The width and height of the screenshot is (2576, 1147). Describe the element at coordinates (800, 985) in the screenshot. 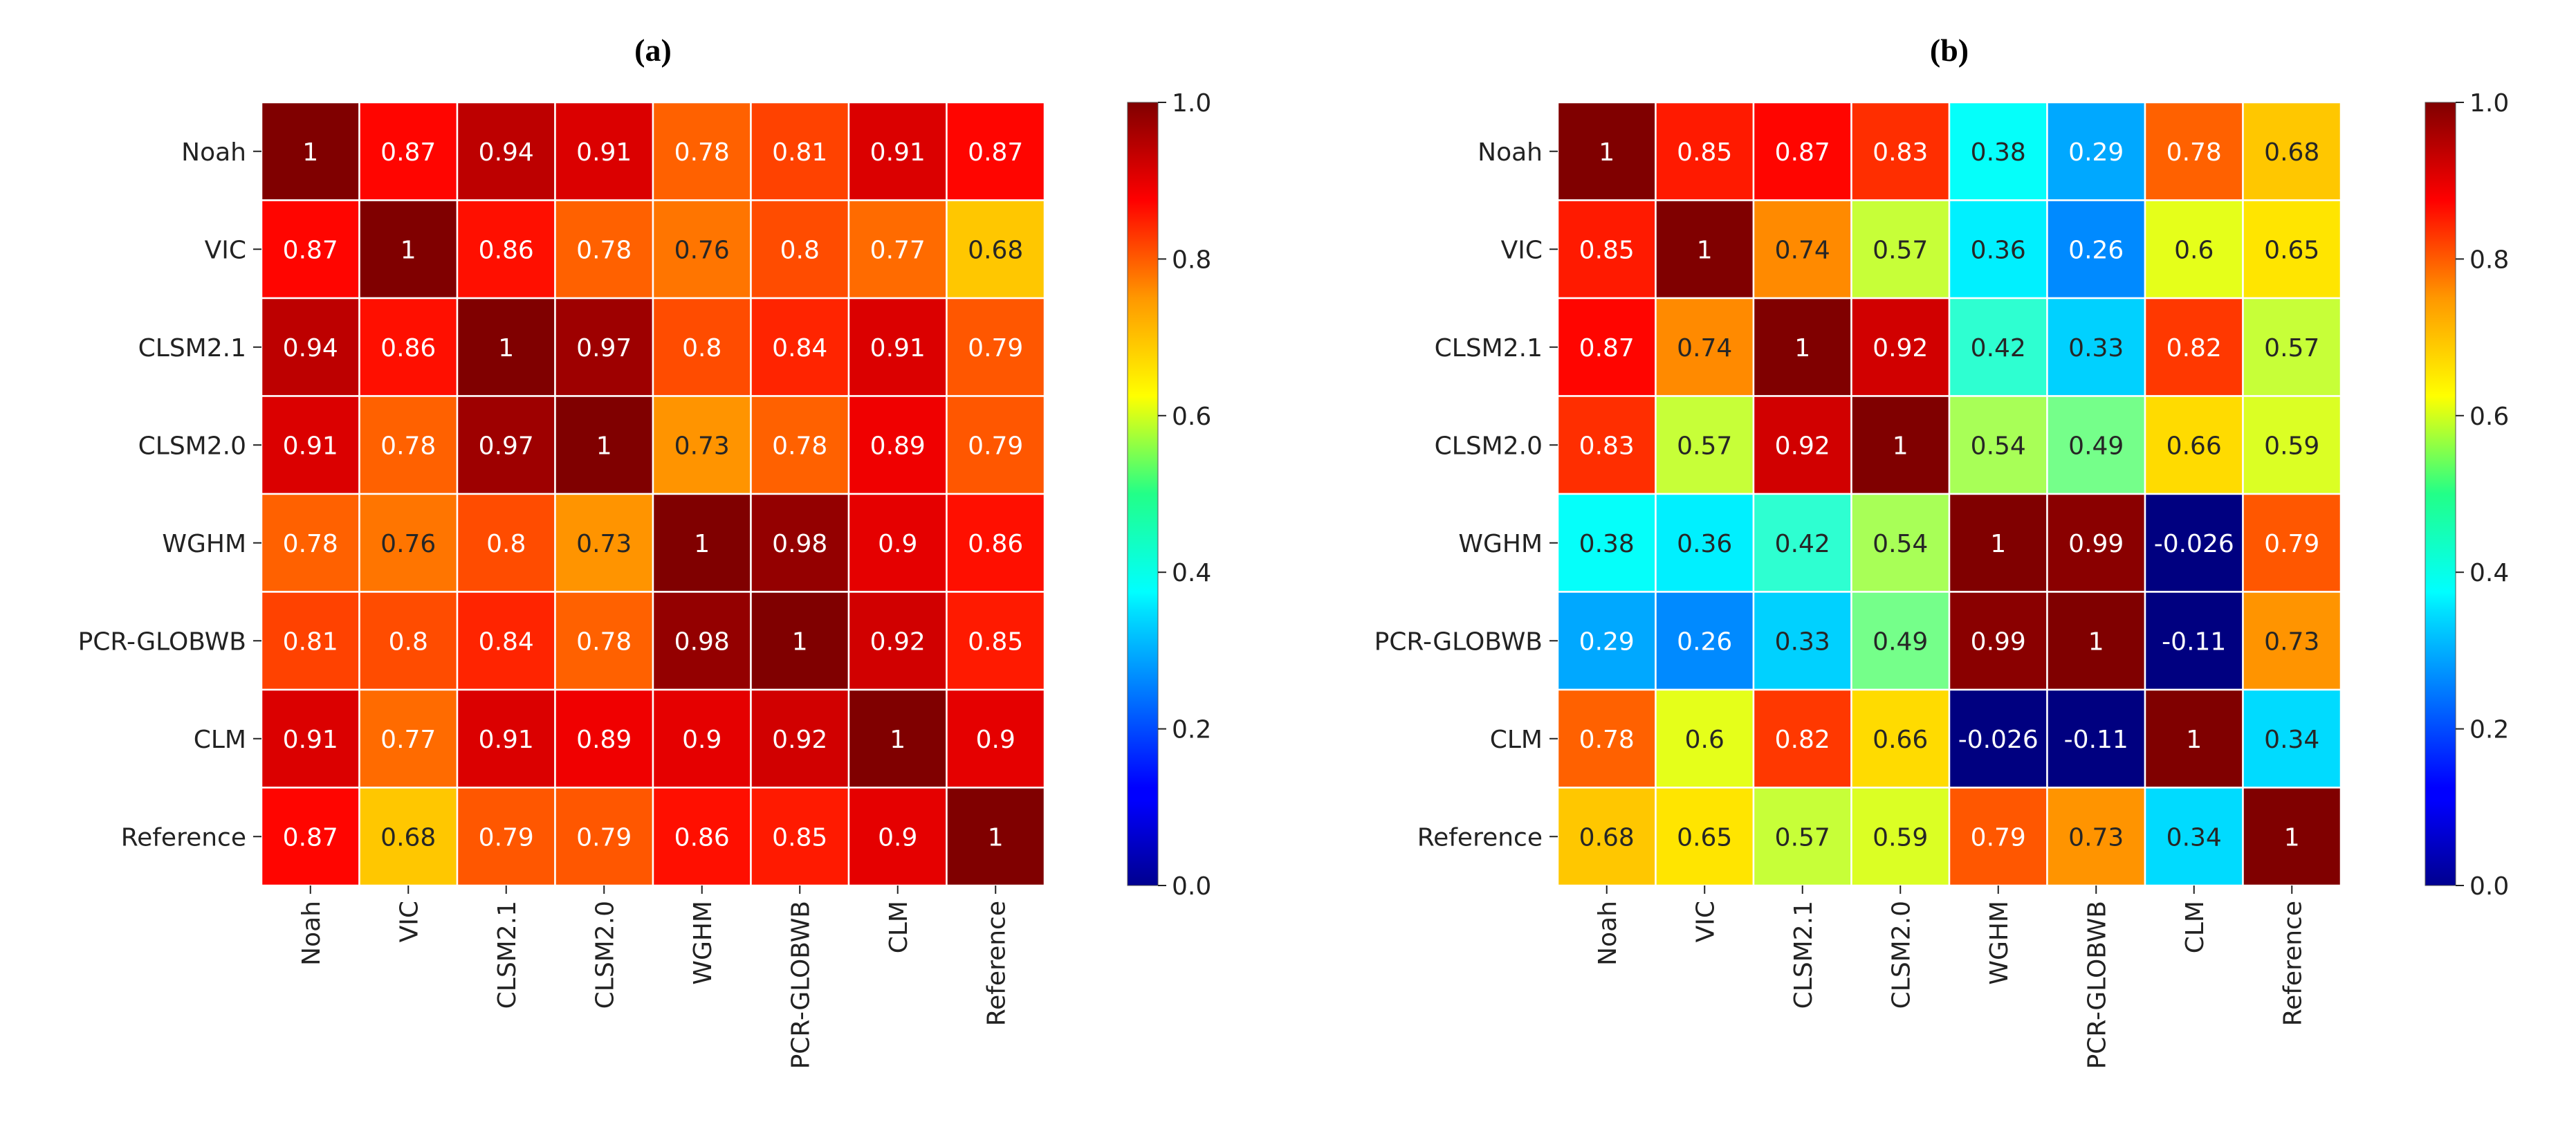

I see `x-tick-label: PCR-GLOBWB` at that location.